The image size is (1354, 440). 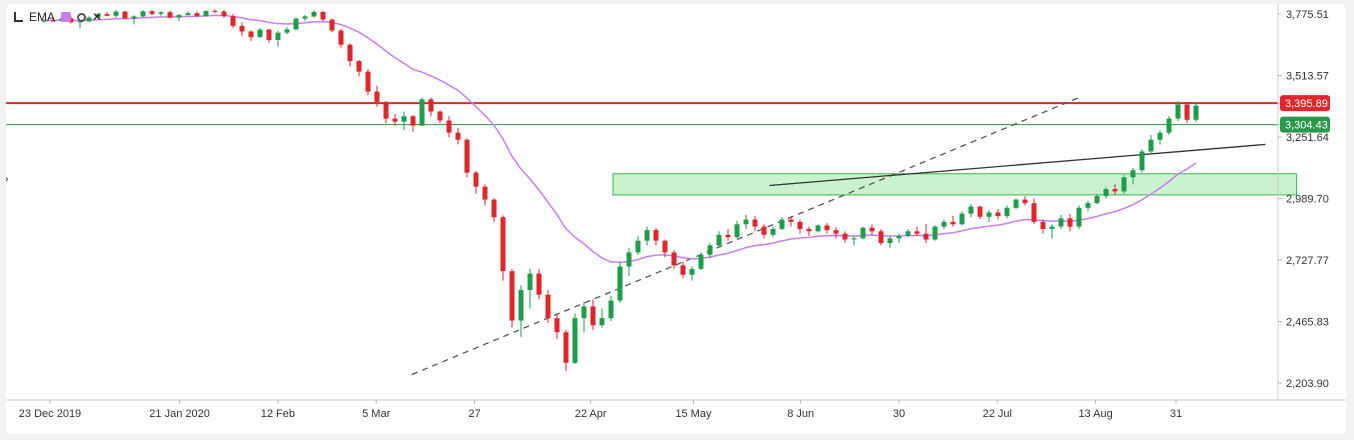 What do you see at coordinates (1307, 138) in the screenshot?
I see `price-tick-label: 3,251.64` at bounding box center [1307, 138].